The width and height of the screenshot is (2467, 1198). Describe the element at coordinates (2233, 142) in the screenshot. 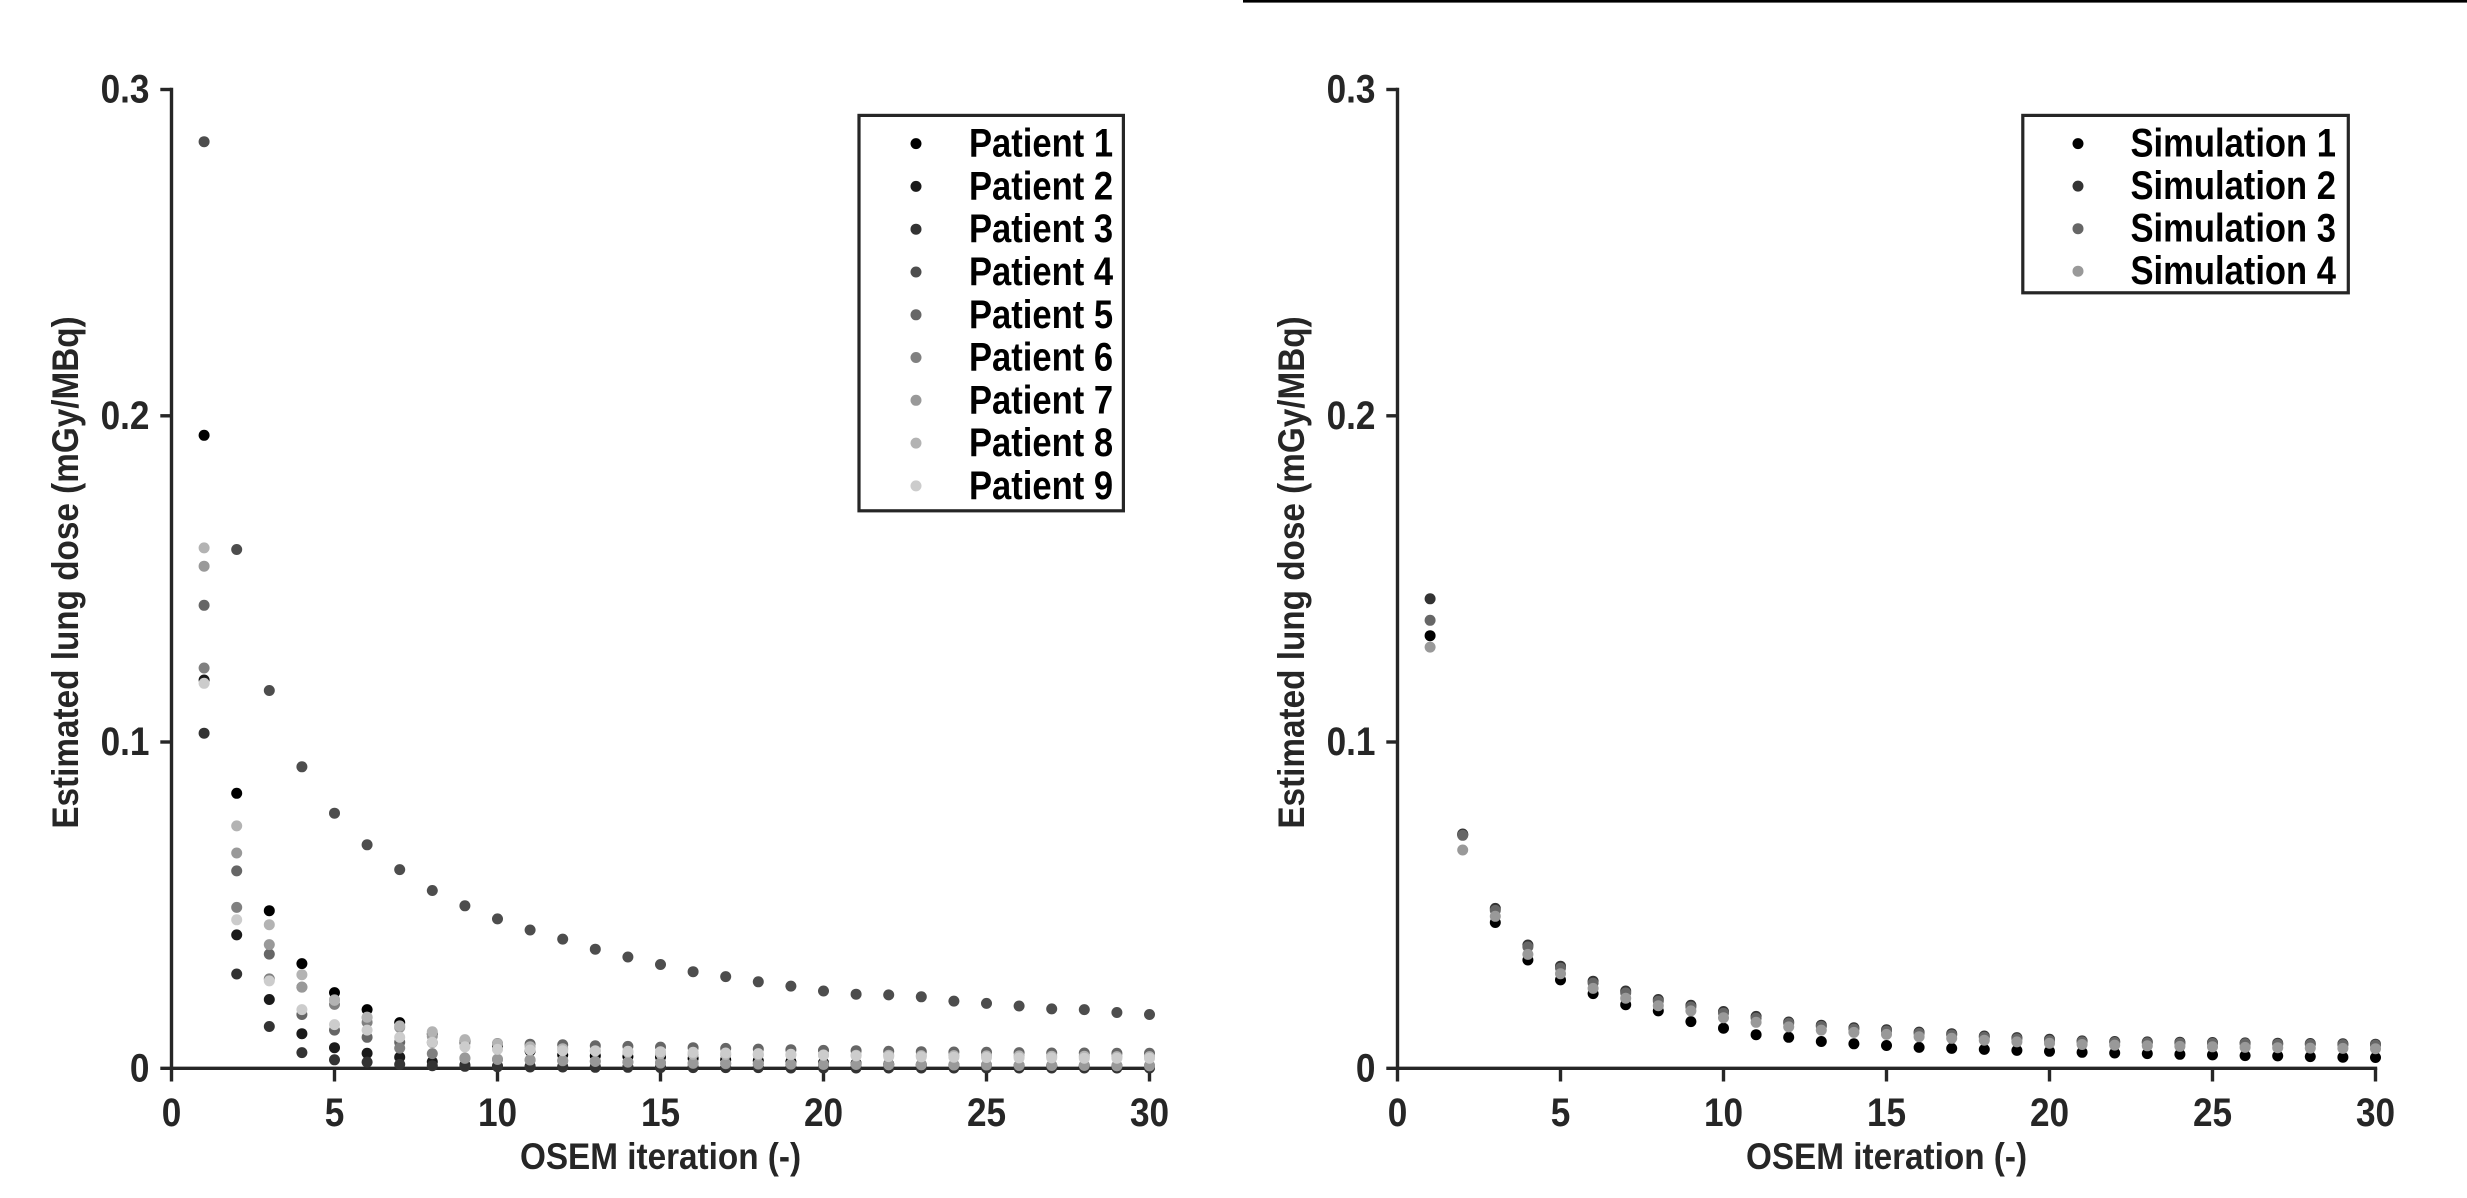

I see `svg-text: Simulation 1` at that location.